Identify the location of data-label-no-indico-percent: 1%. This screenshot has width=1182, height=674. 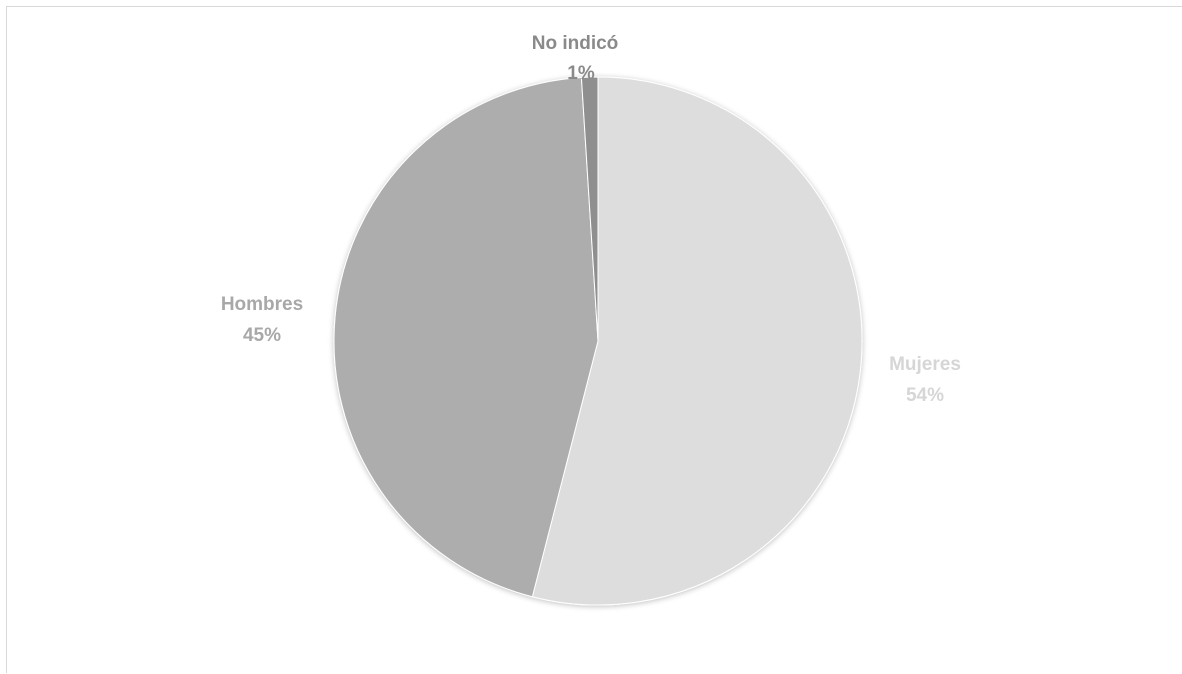
(581, 73).